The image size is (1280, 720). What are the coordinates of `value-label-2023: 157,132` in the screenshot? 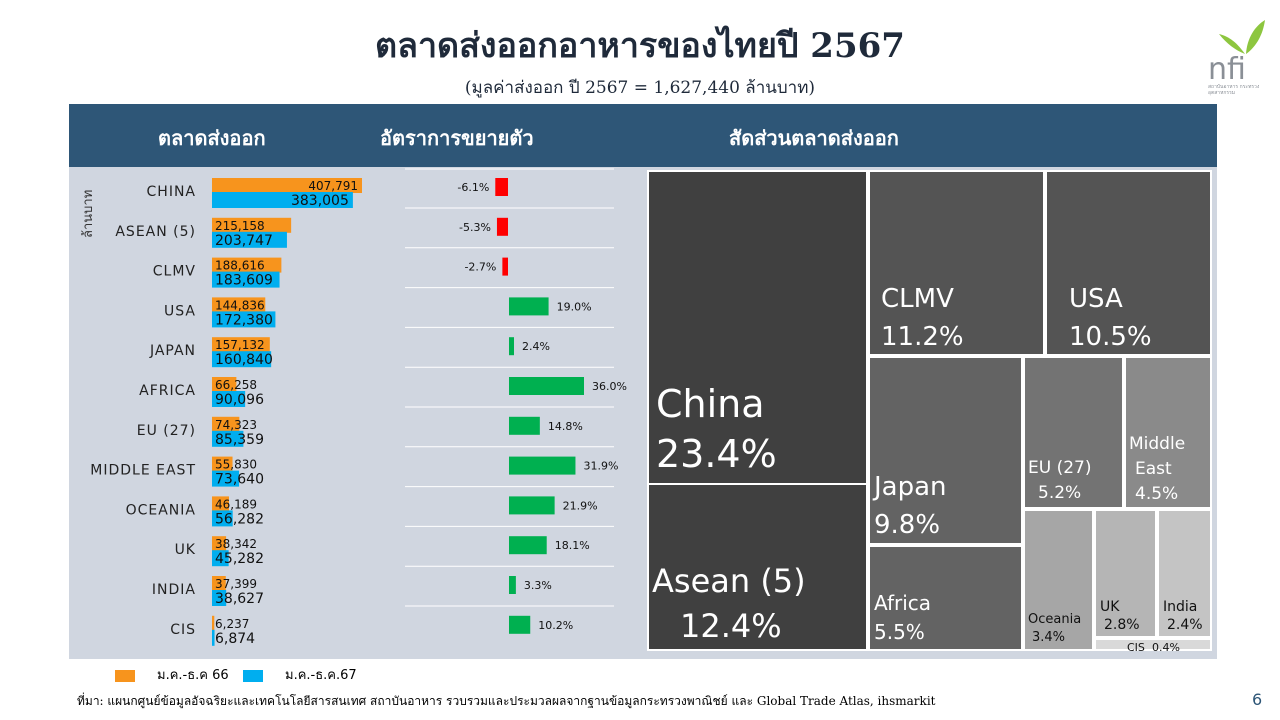 It's located at (240, 345).